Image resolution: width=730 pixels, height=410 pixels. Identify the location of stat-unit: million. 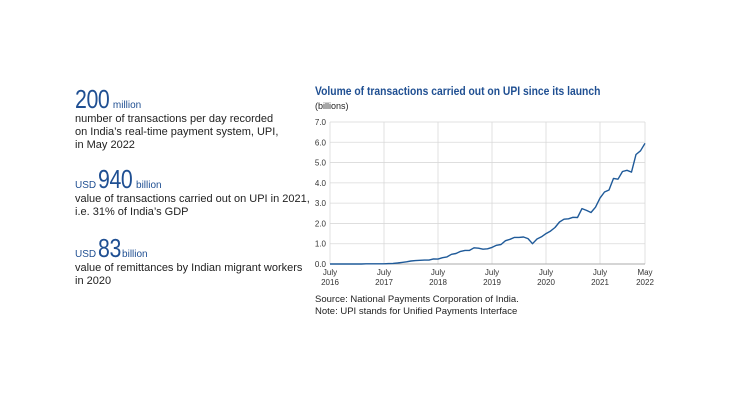
(127, 105).